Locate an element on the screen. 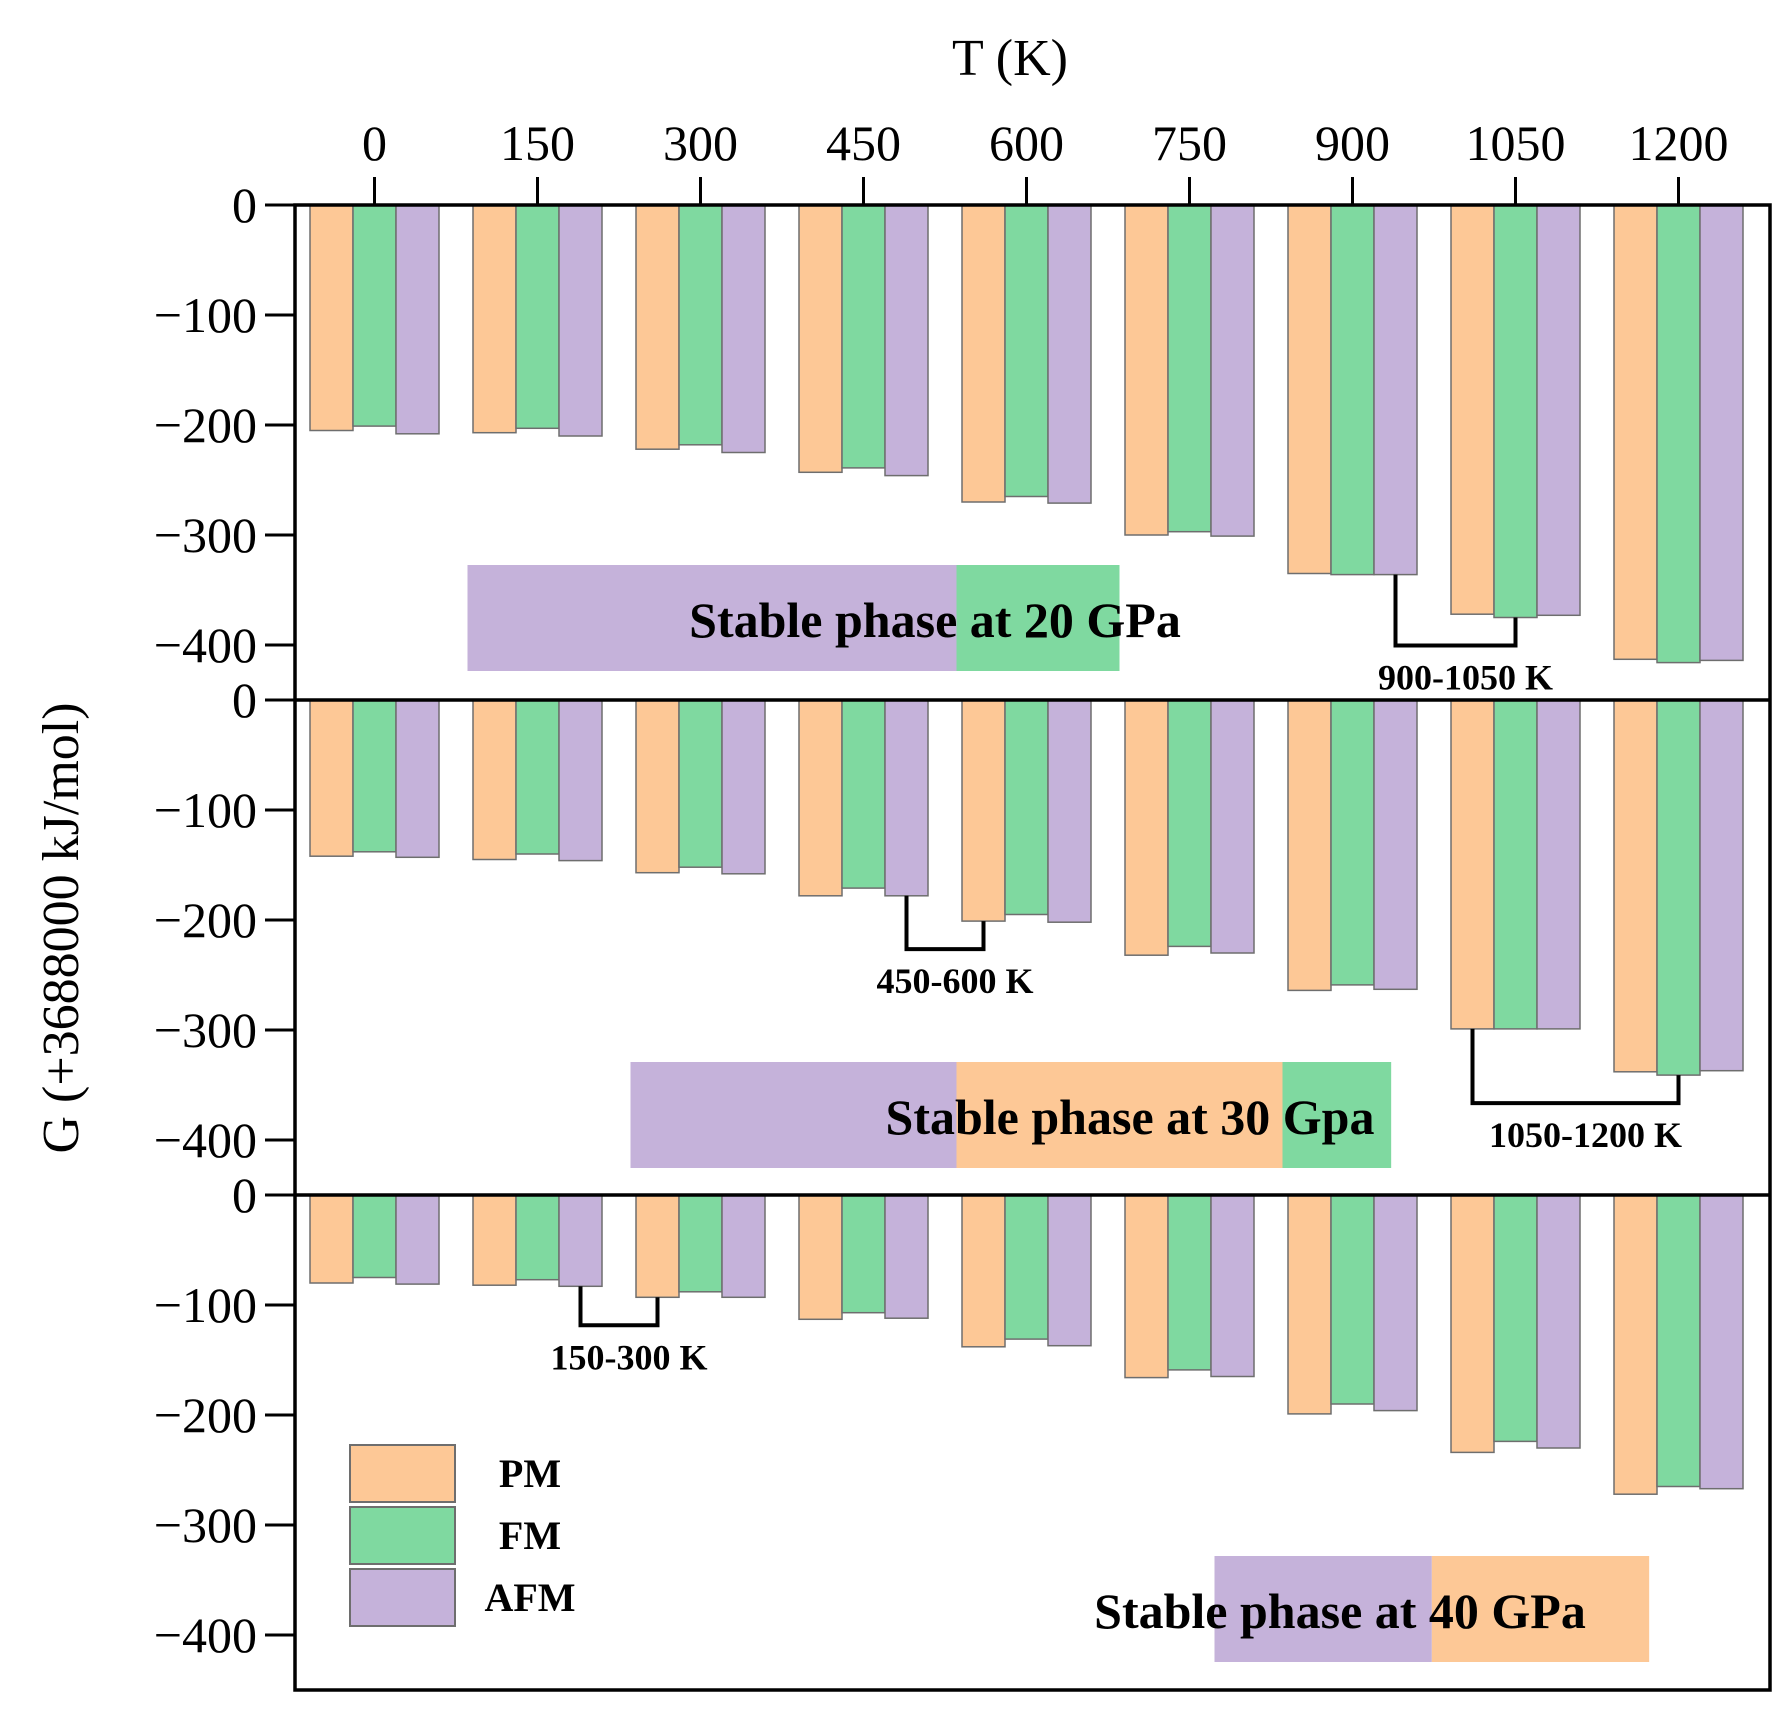  x-tick-label: 150 is located at coordinates (537, 143).